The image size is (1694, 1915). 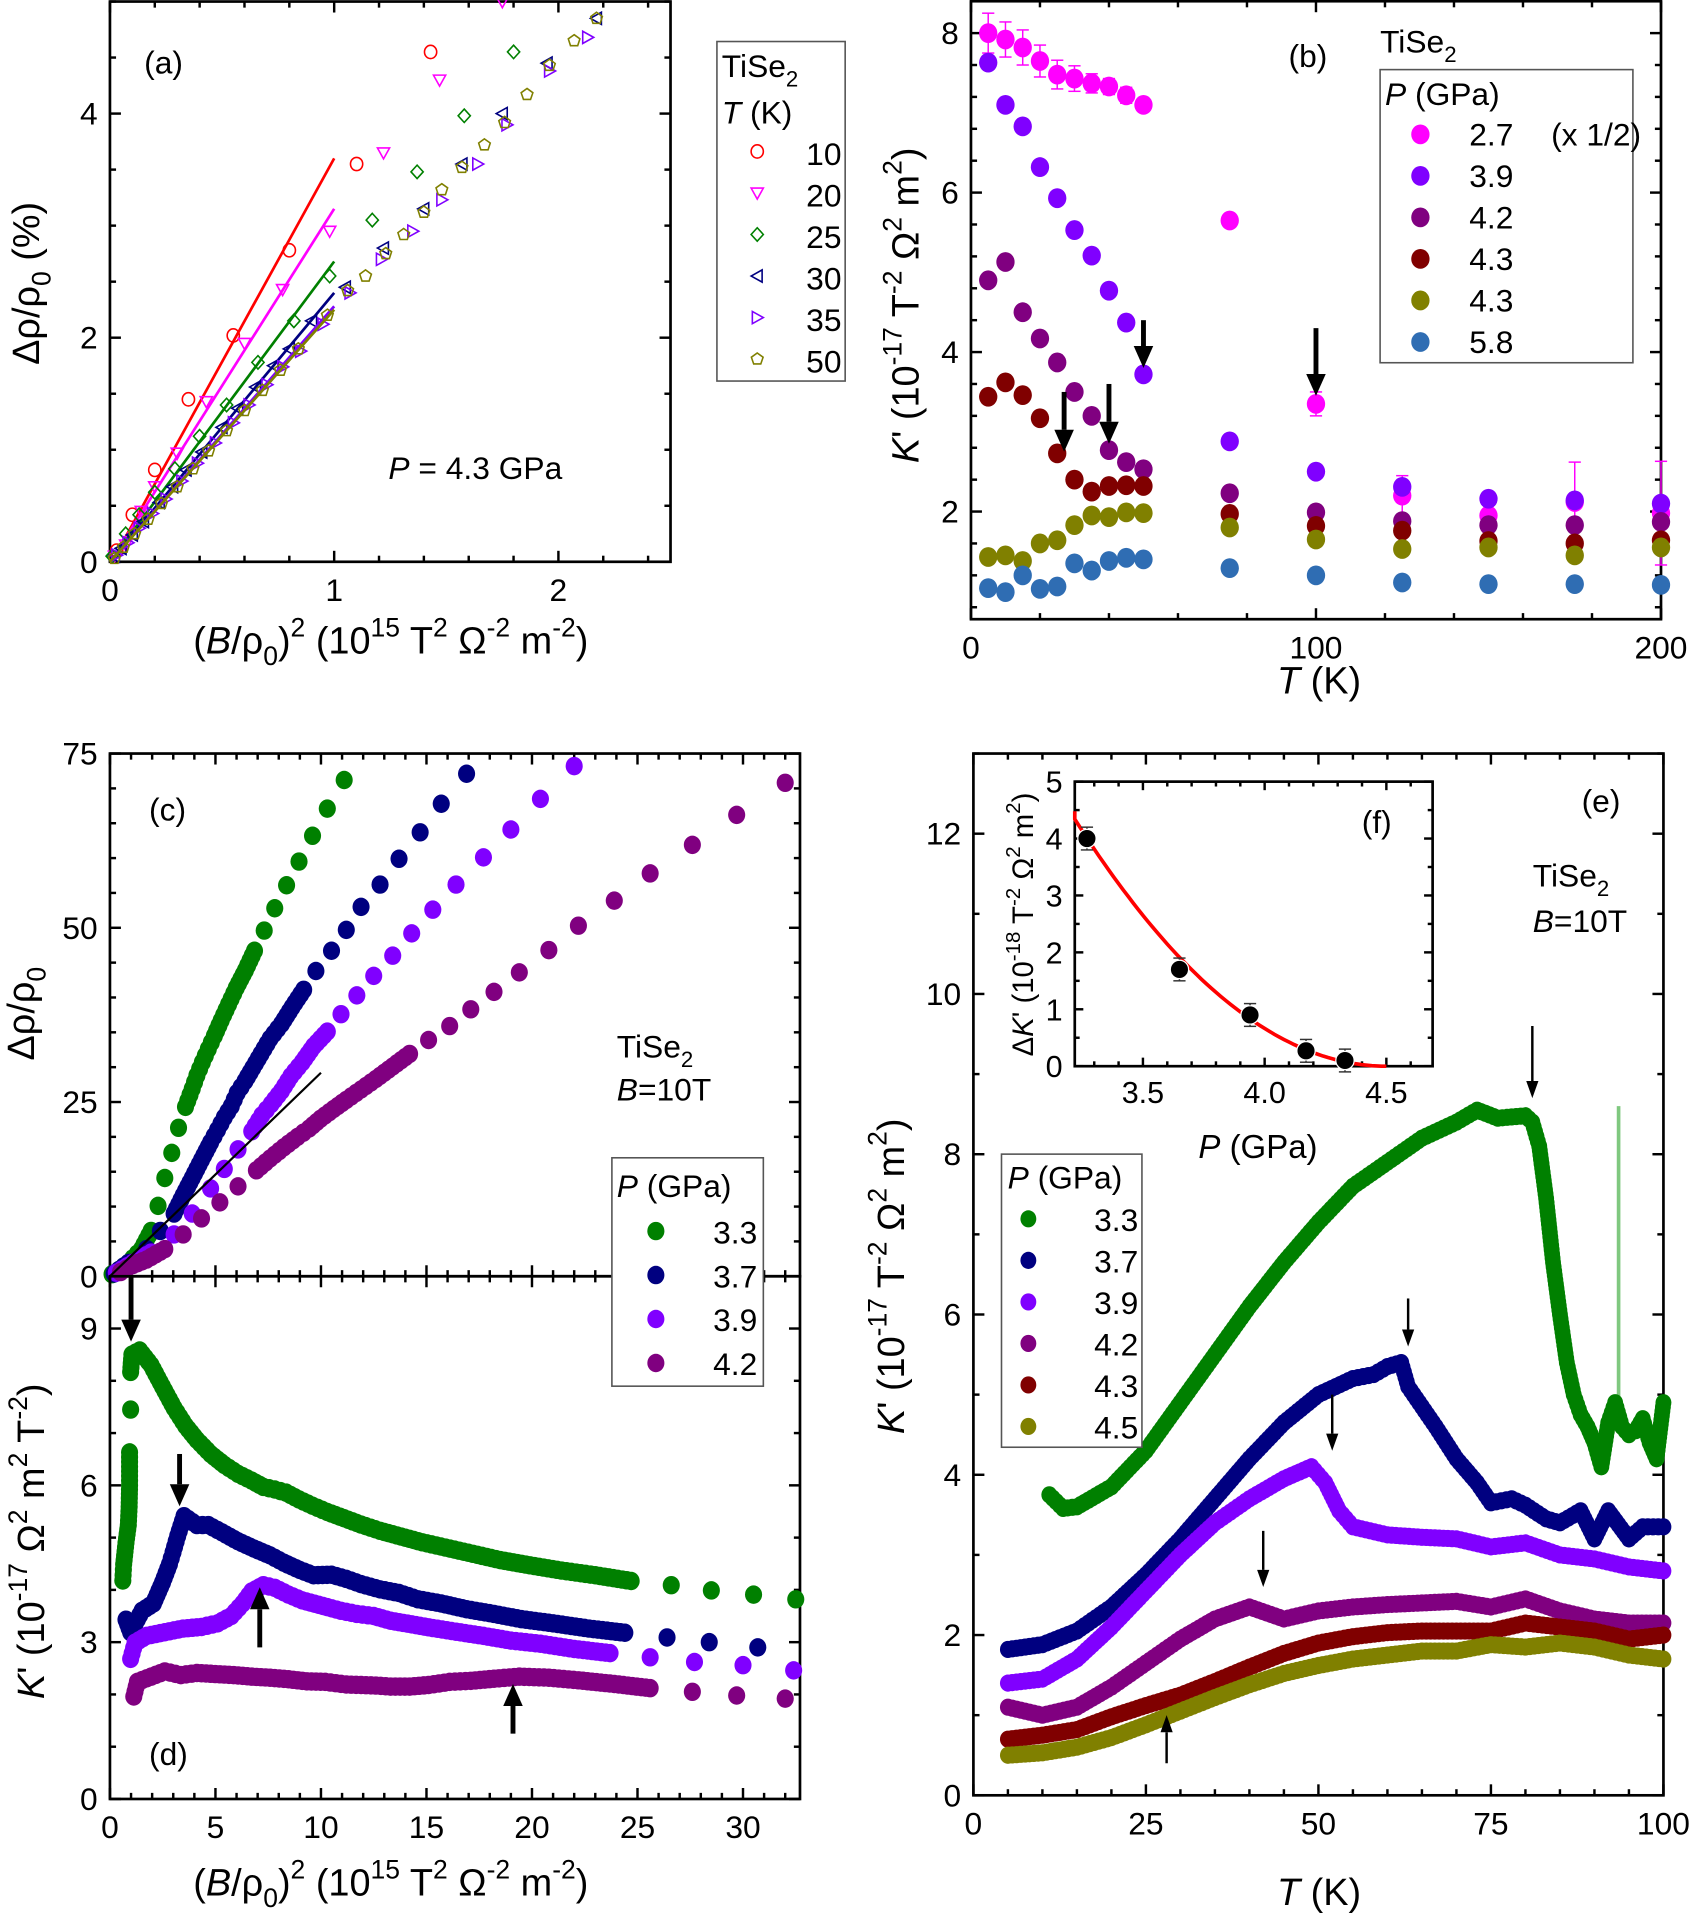 I want to click on legend-label: 4.2, so click(x=1491, y=217).